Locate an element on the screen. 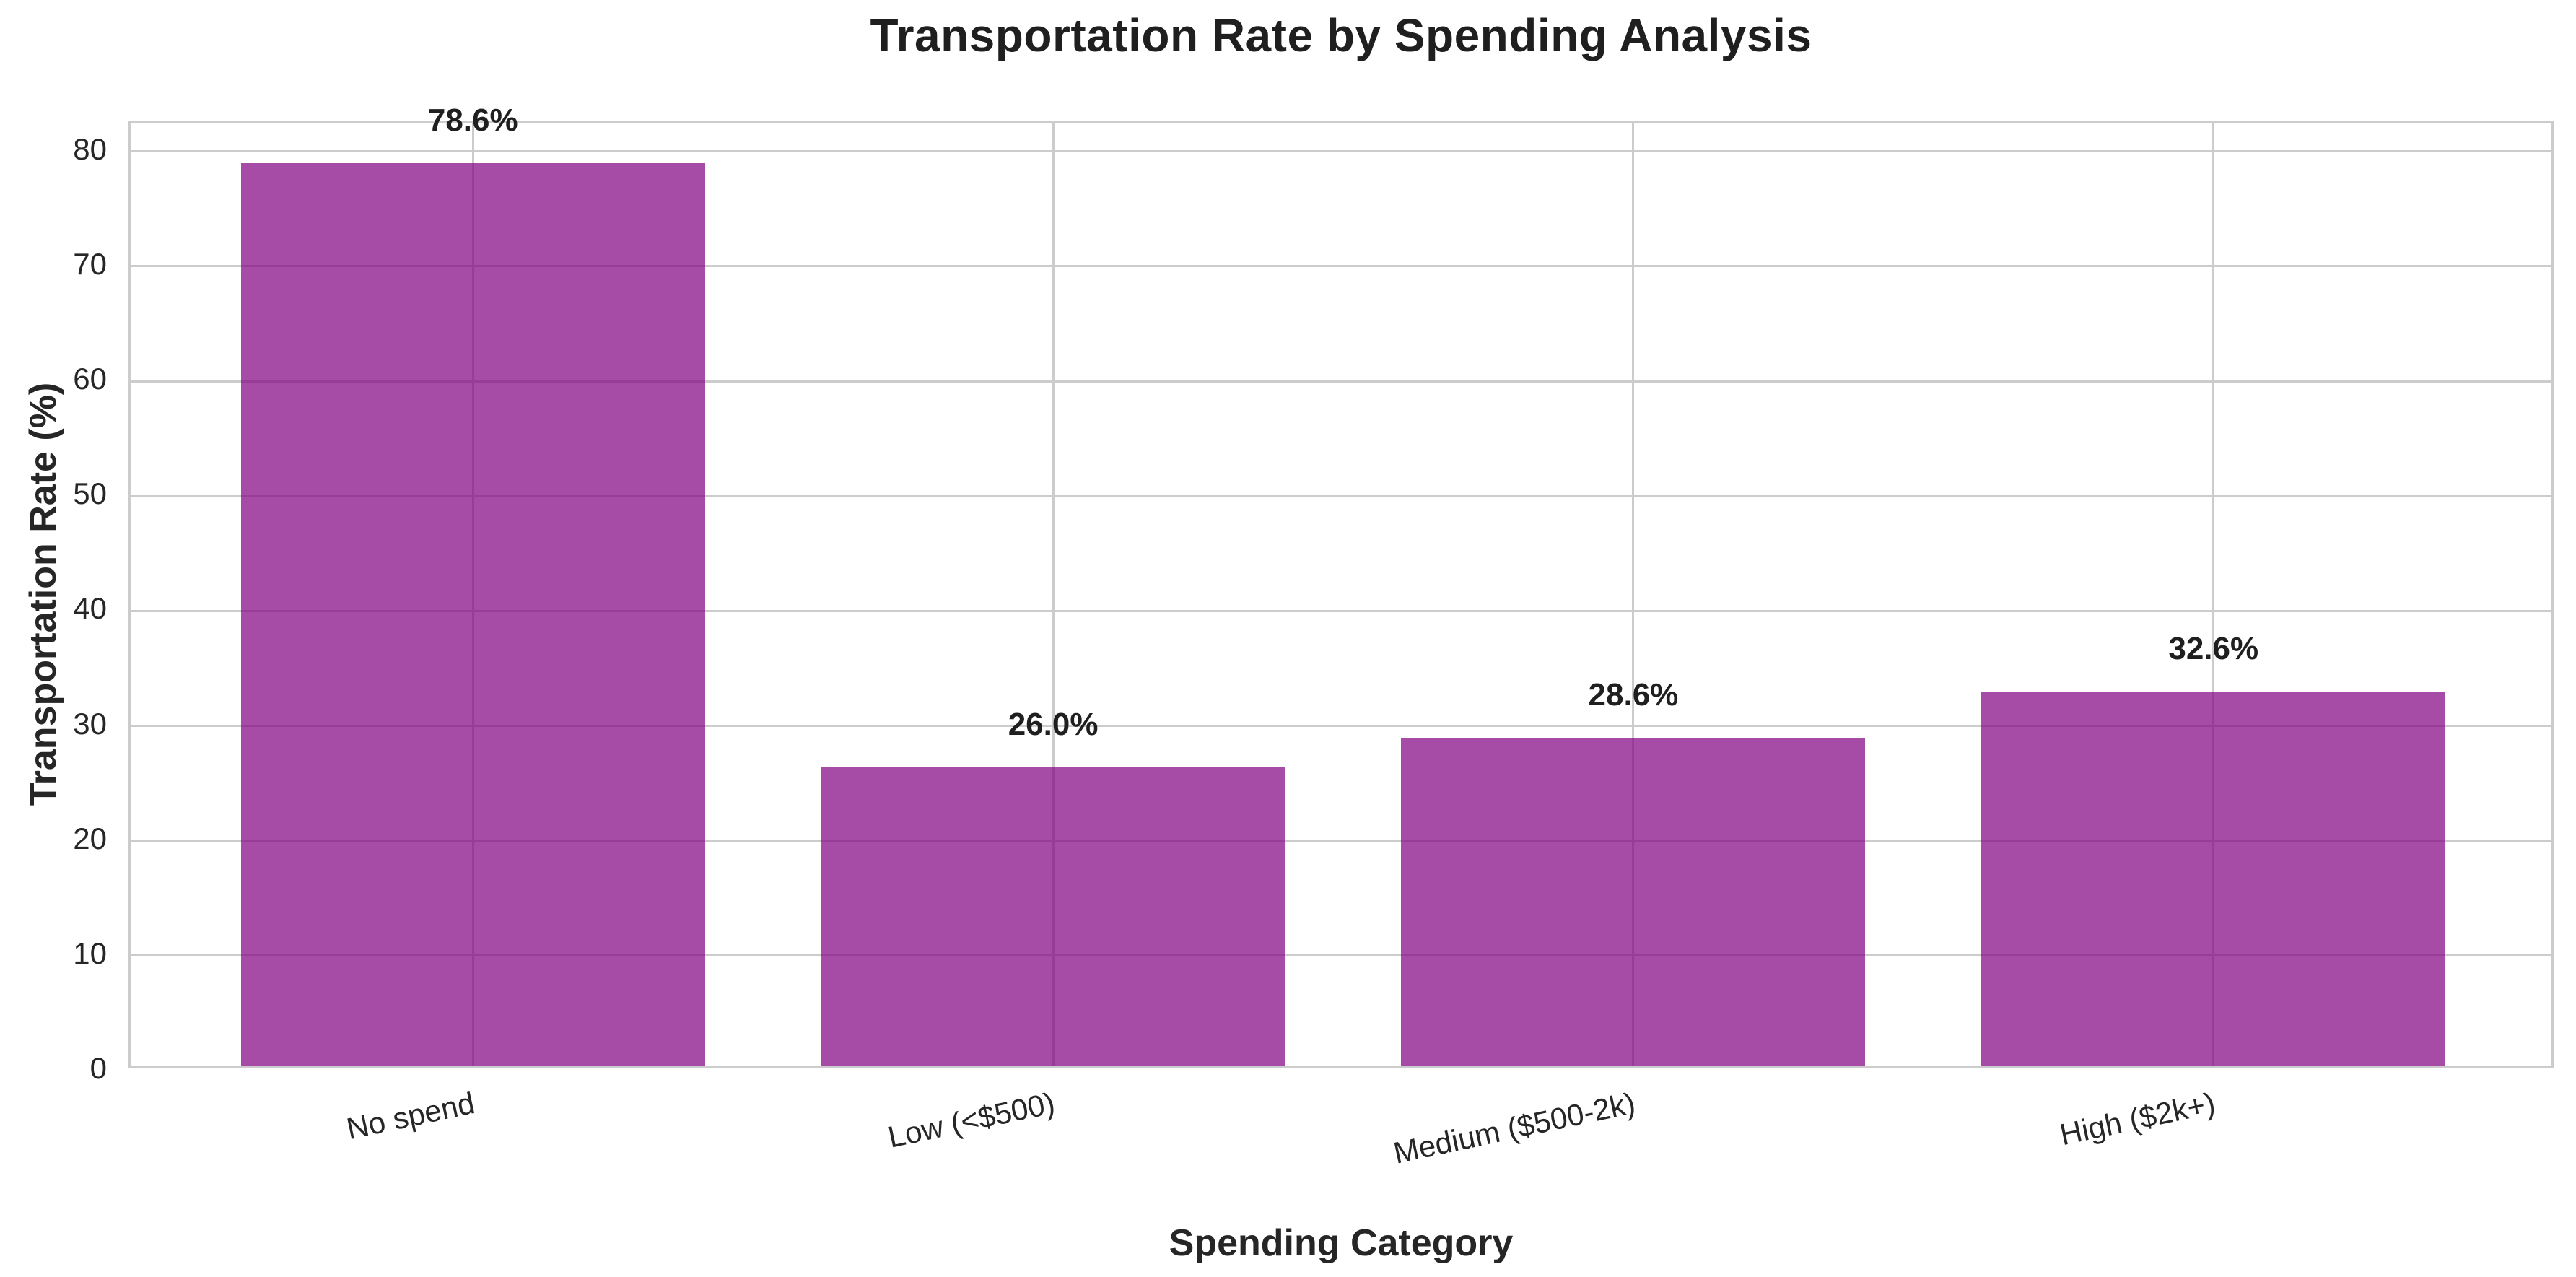 Image resolution: width=2576 pixels, height=1277 pixels. y-tick-label: 10 is located at coordinates (90, 953).